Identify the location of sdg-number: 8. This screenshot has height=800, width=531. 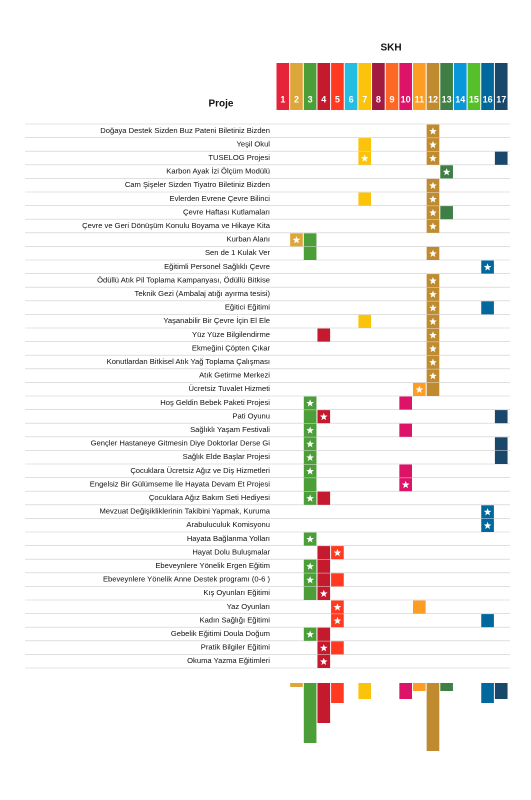
(378, 99).